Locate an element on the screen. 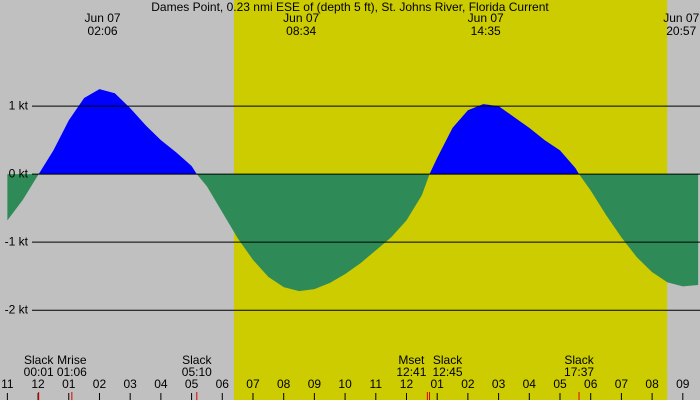 The width and height of the screenshot is (700, 400). peak-time: 02:06 is located at coordinates (103, 31).